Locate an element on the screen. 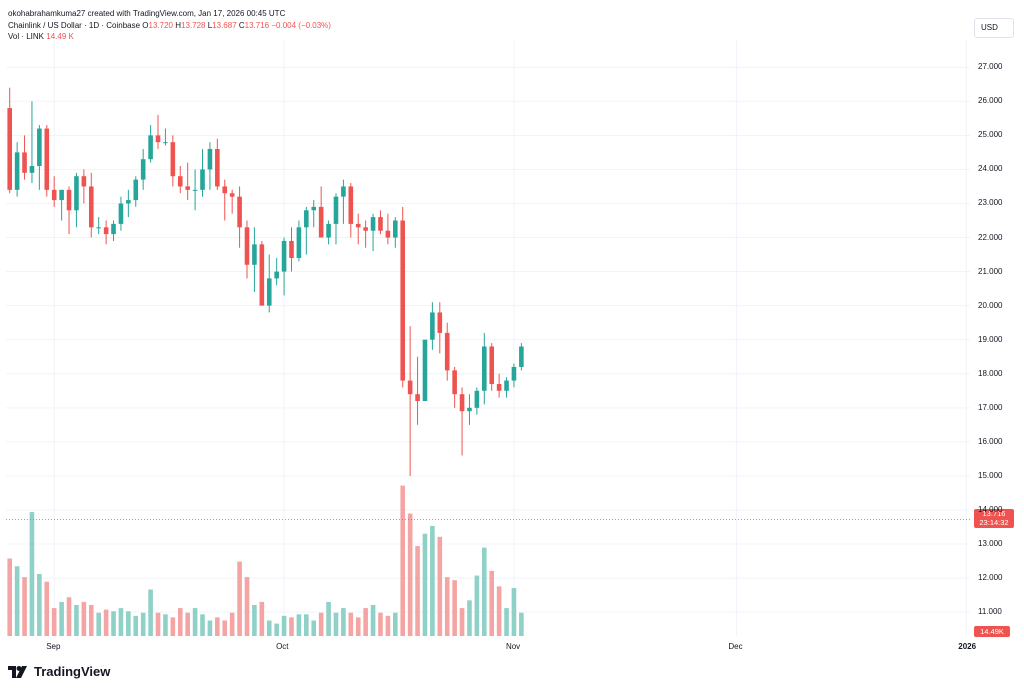  last-price-tag: 13.716 23:14:32 is located at coordinates (994, 518).